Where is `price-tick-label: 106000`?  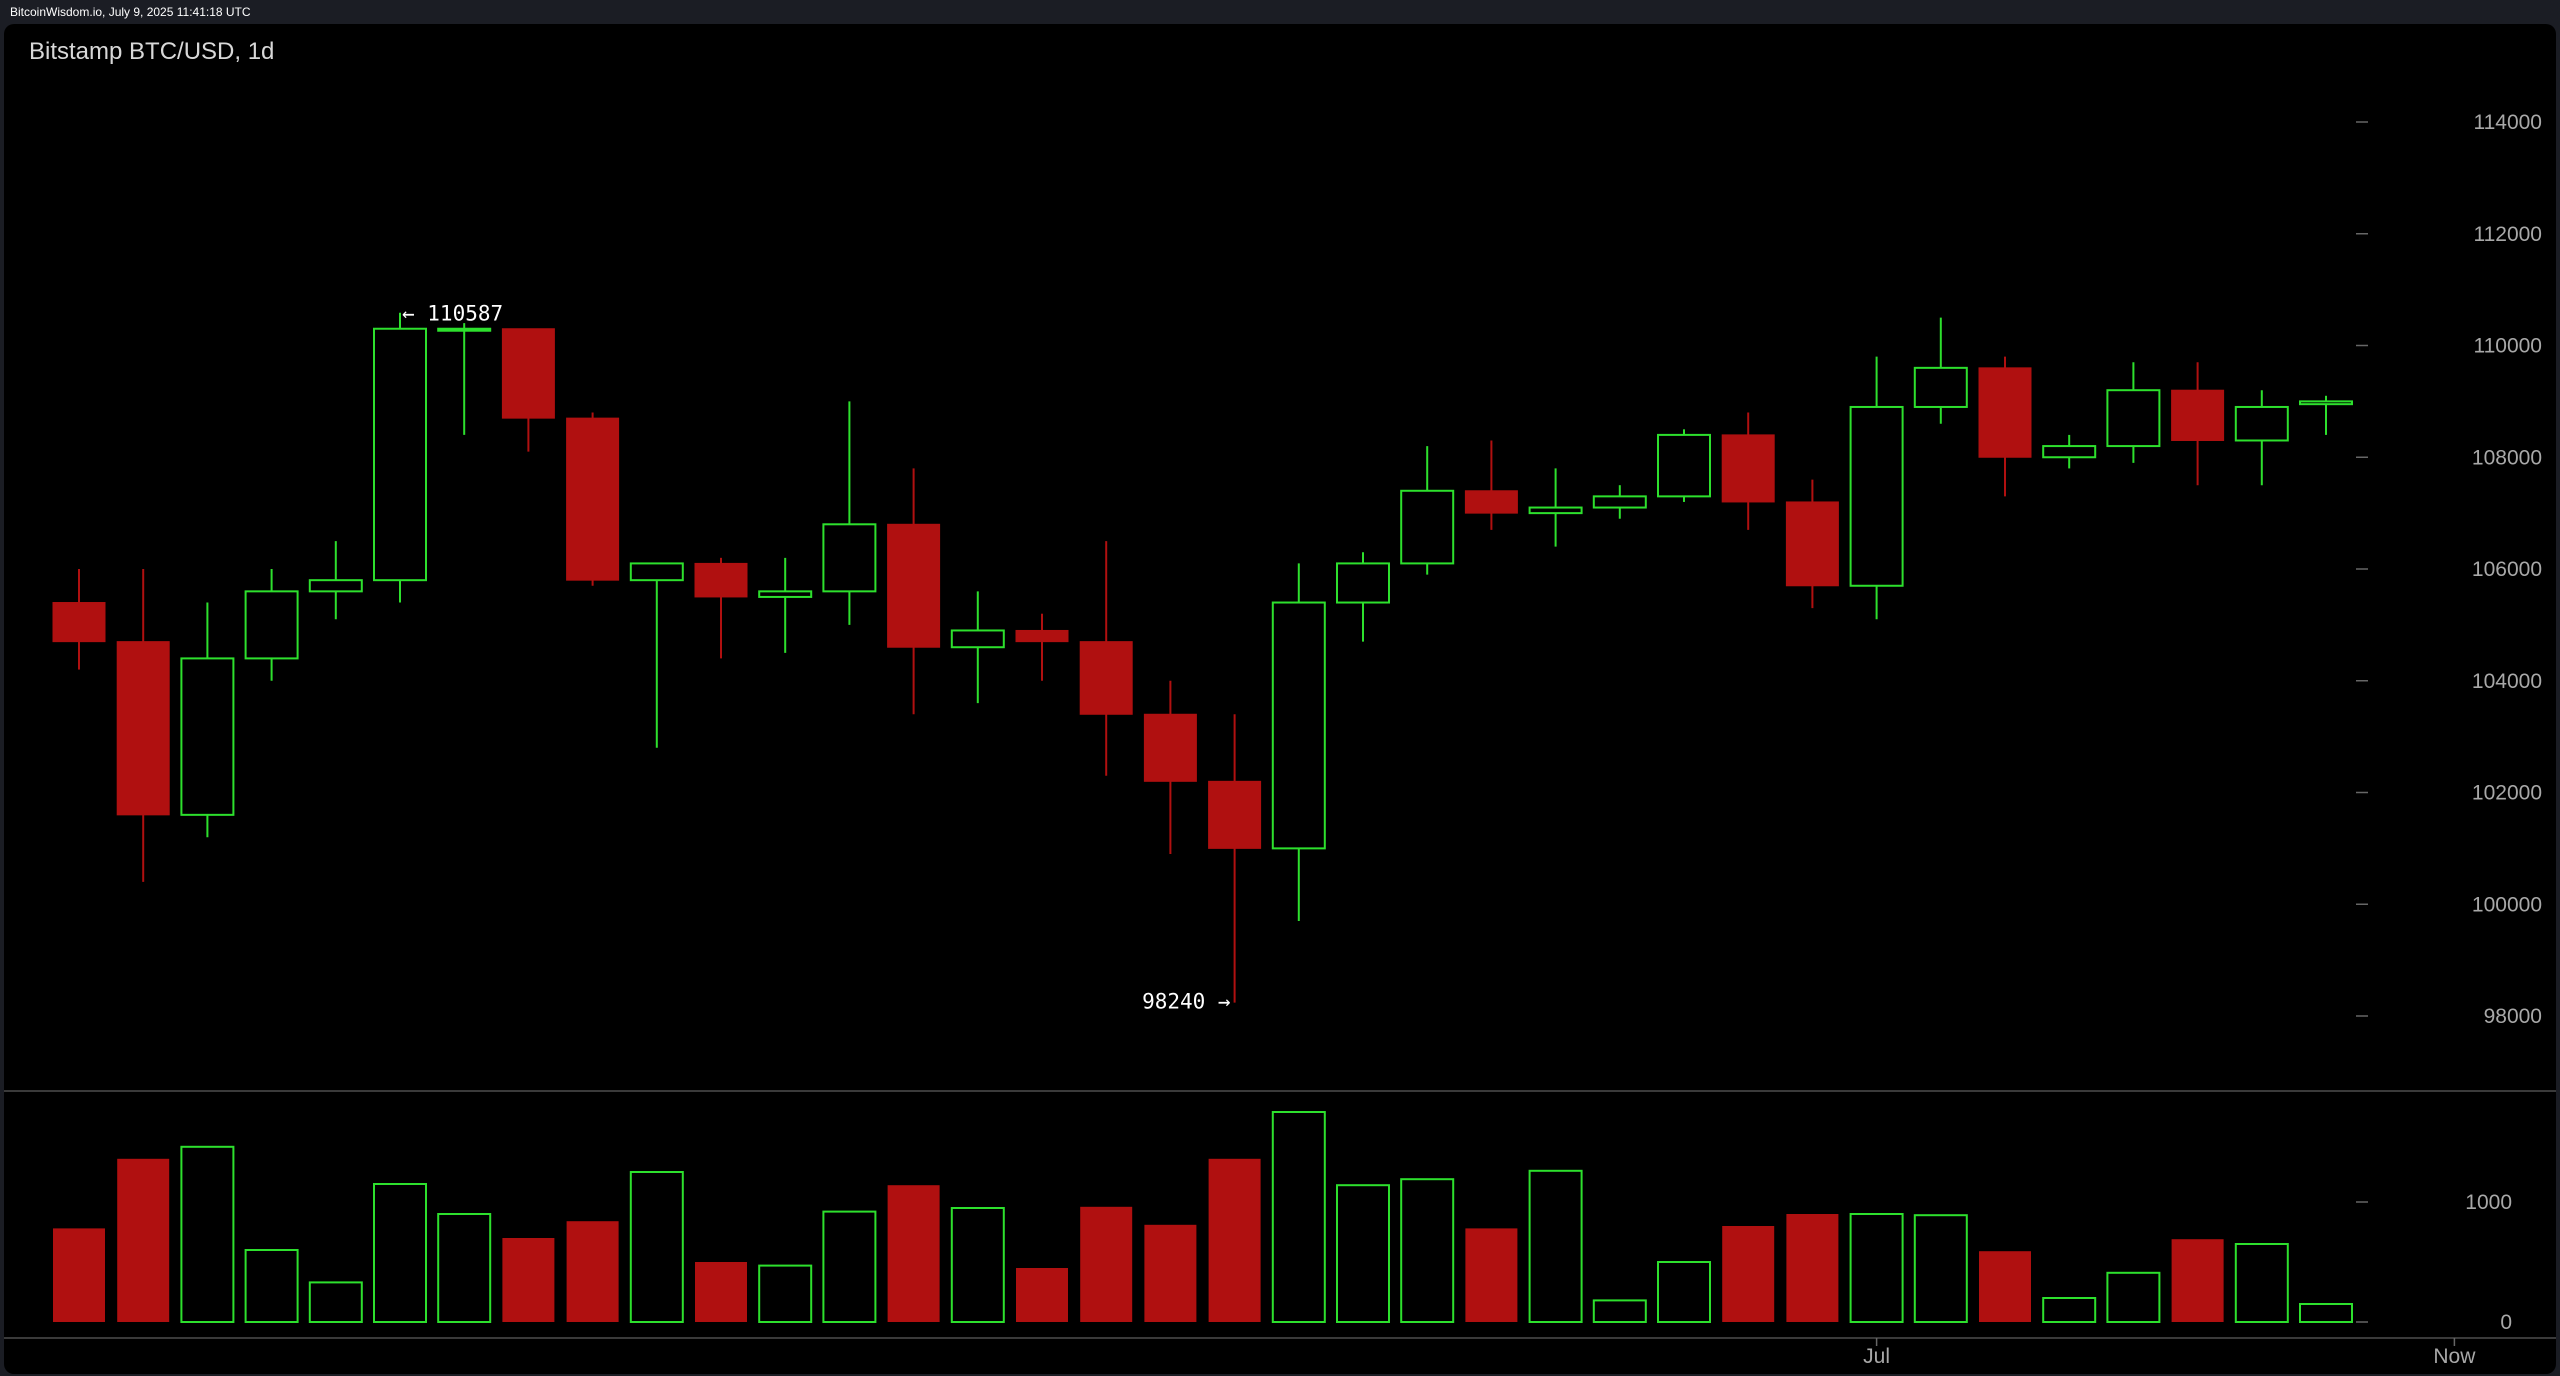 price-tick-label: 106000 is located at coordinates (2507, 569).